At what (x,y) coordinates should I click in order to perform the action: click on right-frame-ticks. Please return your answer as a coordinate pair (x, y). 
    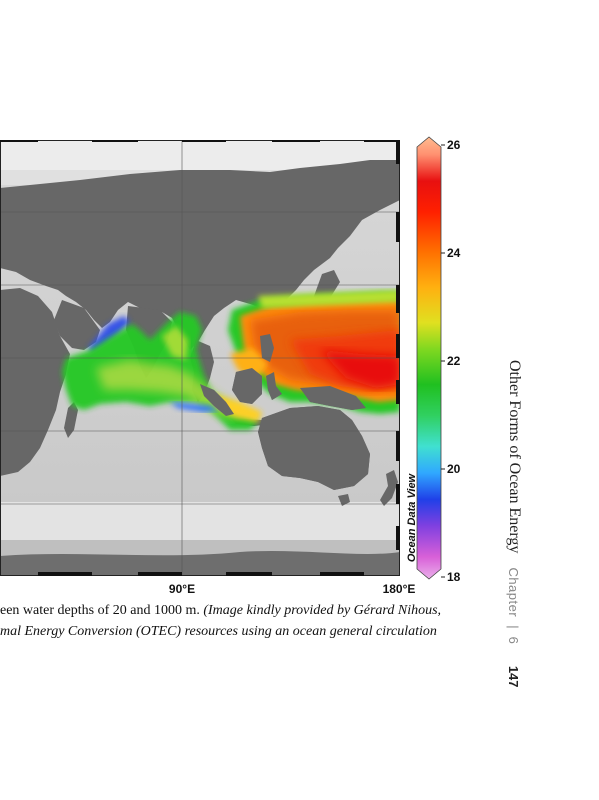
    Looking at the image, I should click on (398, 345).